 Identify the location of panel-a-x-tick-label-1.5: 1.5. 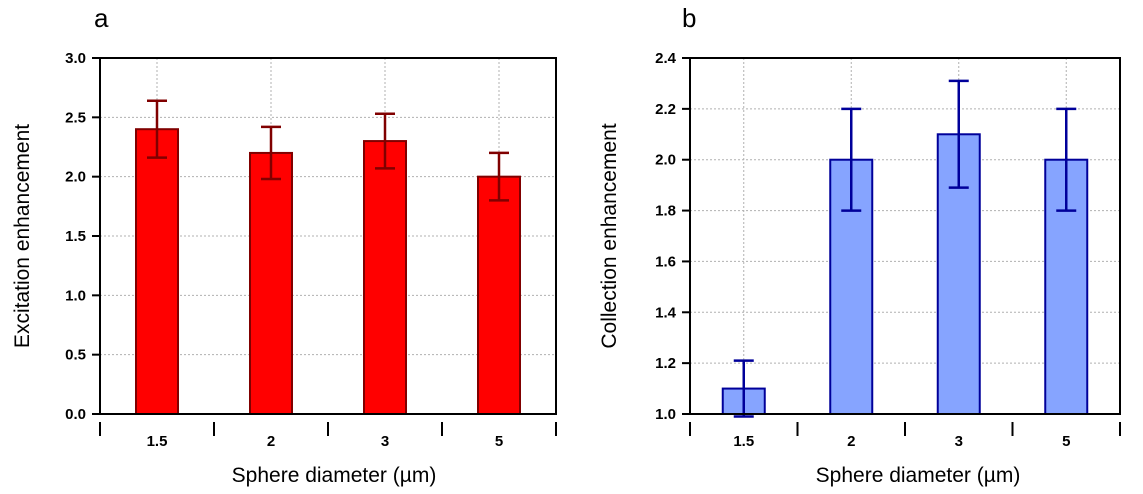
(157, 441).